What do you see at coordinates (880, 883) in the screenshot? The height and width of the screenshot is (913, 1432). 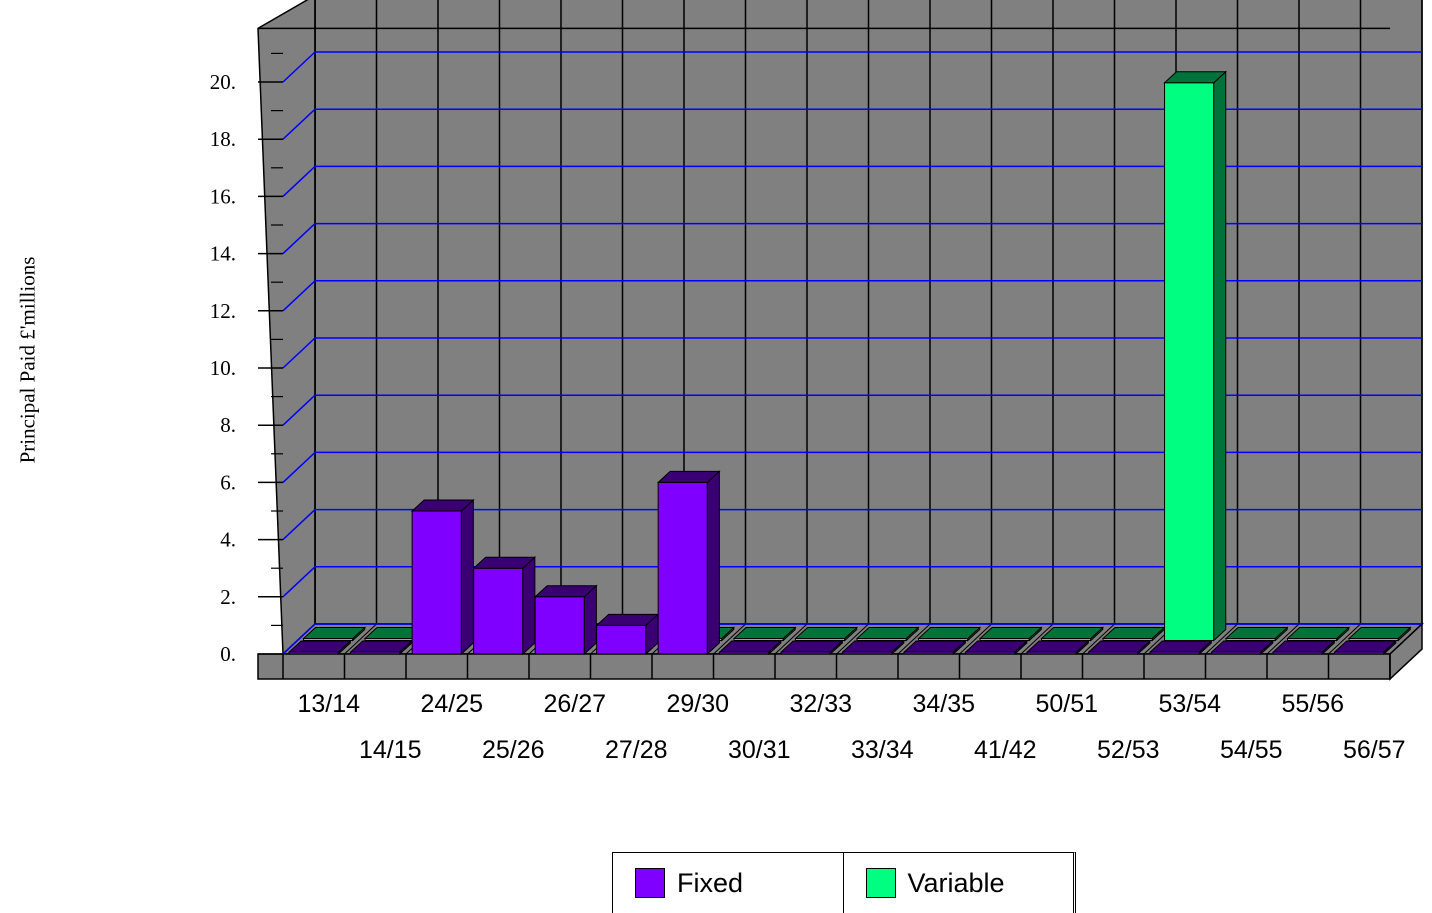 I see `legend-swatch-variable` at bounding box center [880, 883].